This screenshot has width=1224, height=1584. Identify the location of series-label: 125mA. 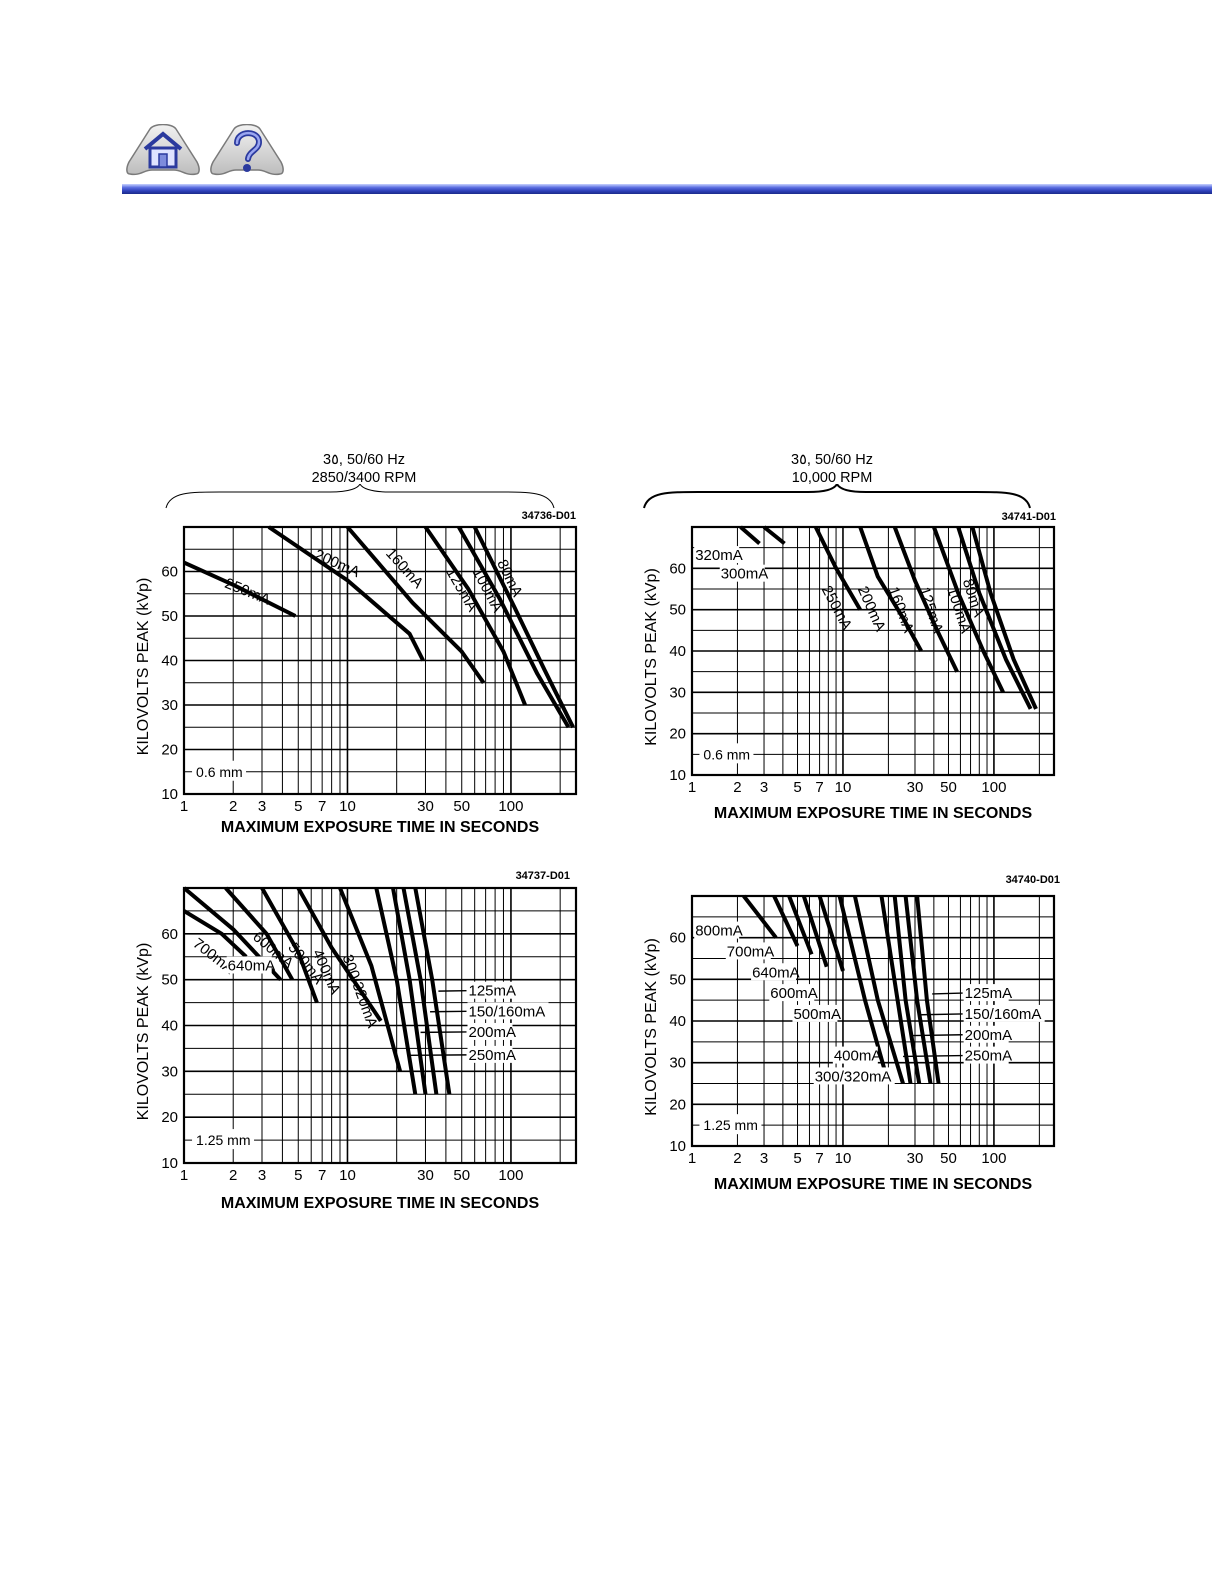
(493, 991).